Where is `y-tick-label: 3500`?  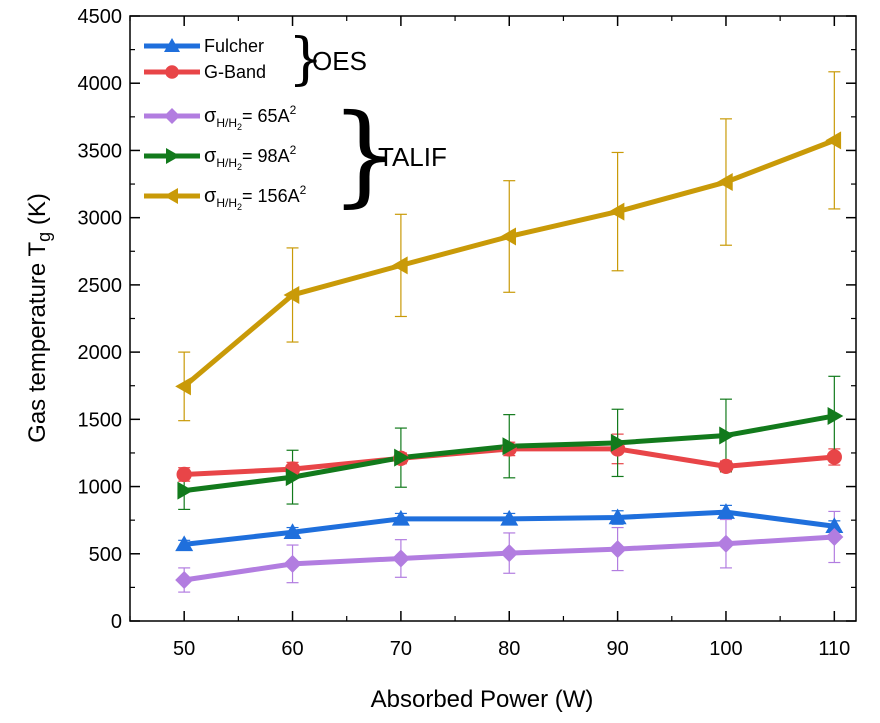 y-tick-label: 3500 is located at coordinates (100, 151).